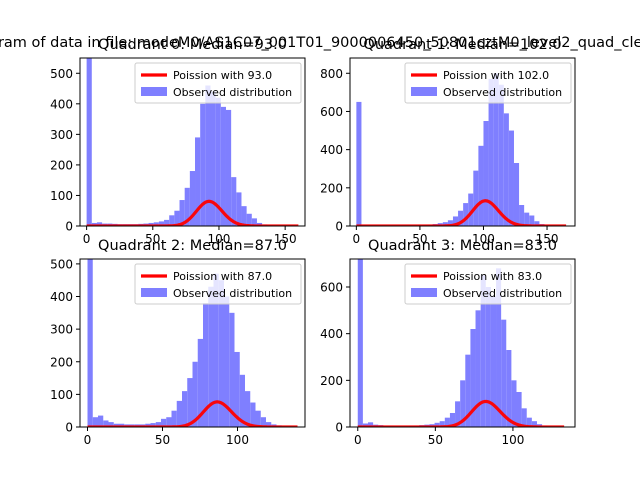 Image resolution: width=640 pixels, height=480 pixels. What do you see at coordinates (424, 292) in the screenshot?
I see `legend-bar-swatch` at bounding box center [424, 292].